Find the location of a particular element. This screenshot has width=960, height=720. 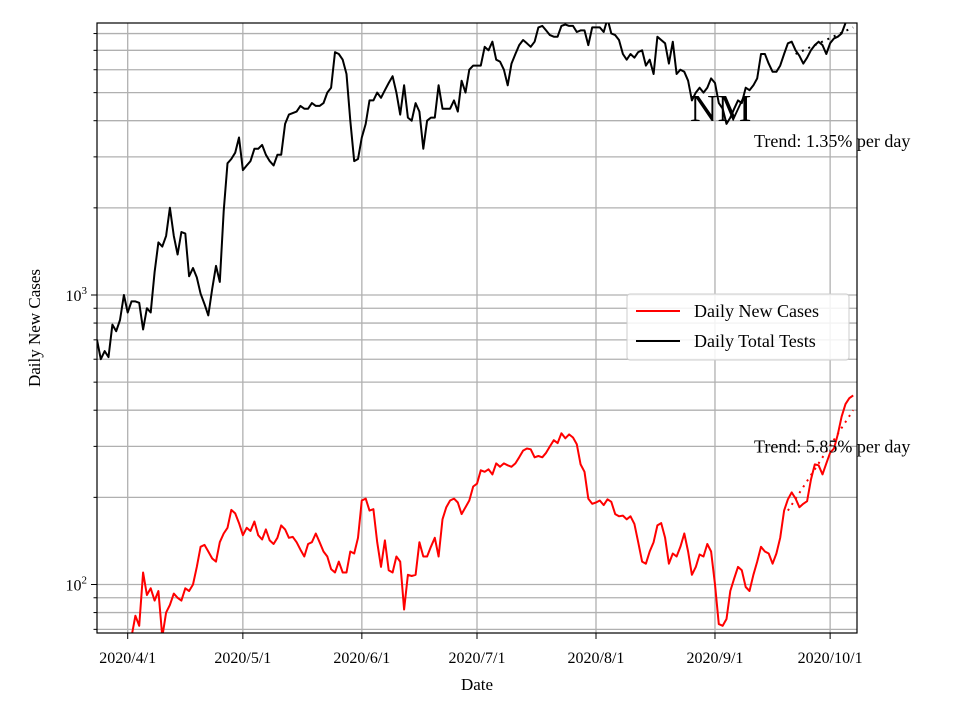

legend: Daily New Cases Daily Total Tests is located at coordinates (738, 327).